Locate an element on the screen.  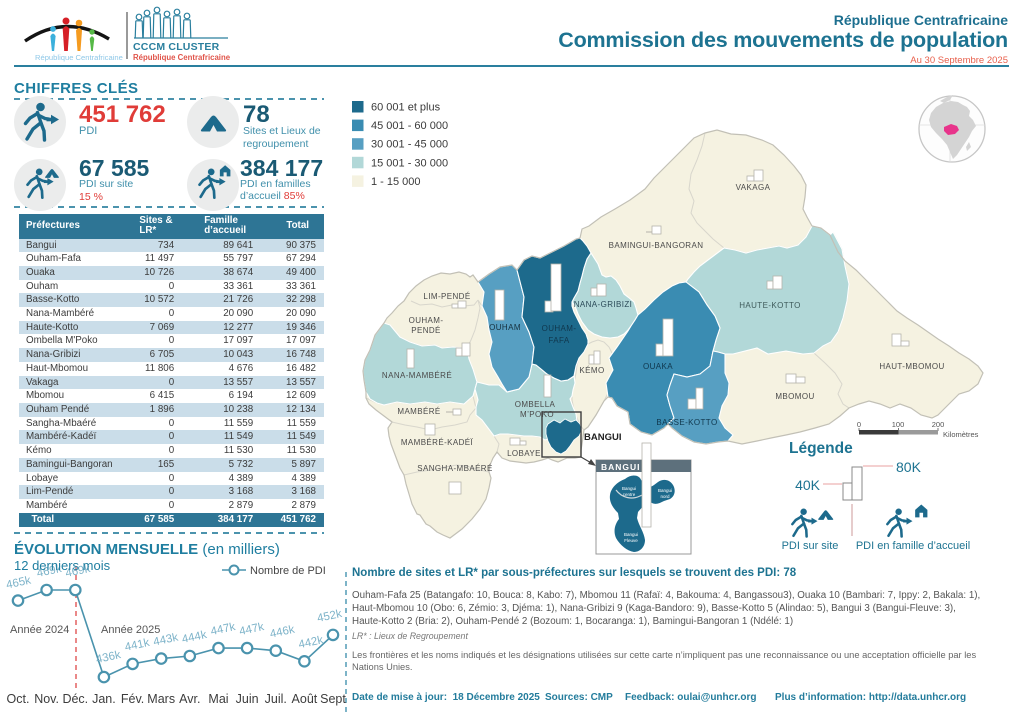
svg-text: nord is located at coordinates (665, 496).